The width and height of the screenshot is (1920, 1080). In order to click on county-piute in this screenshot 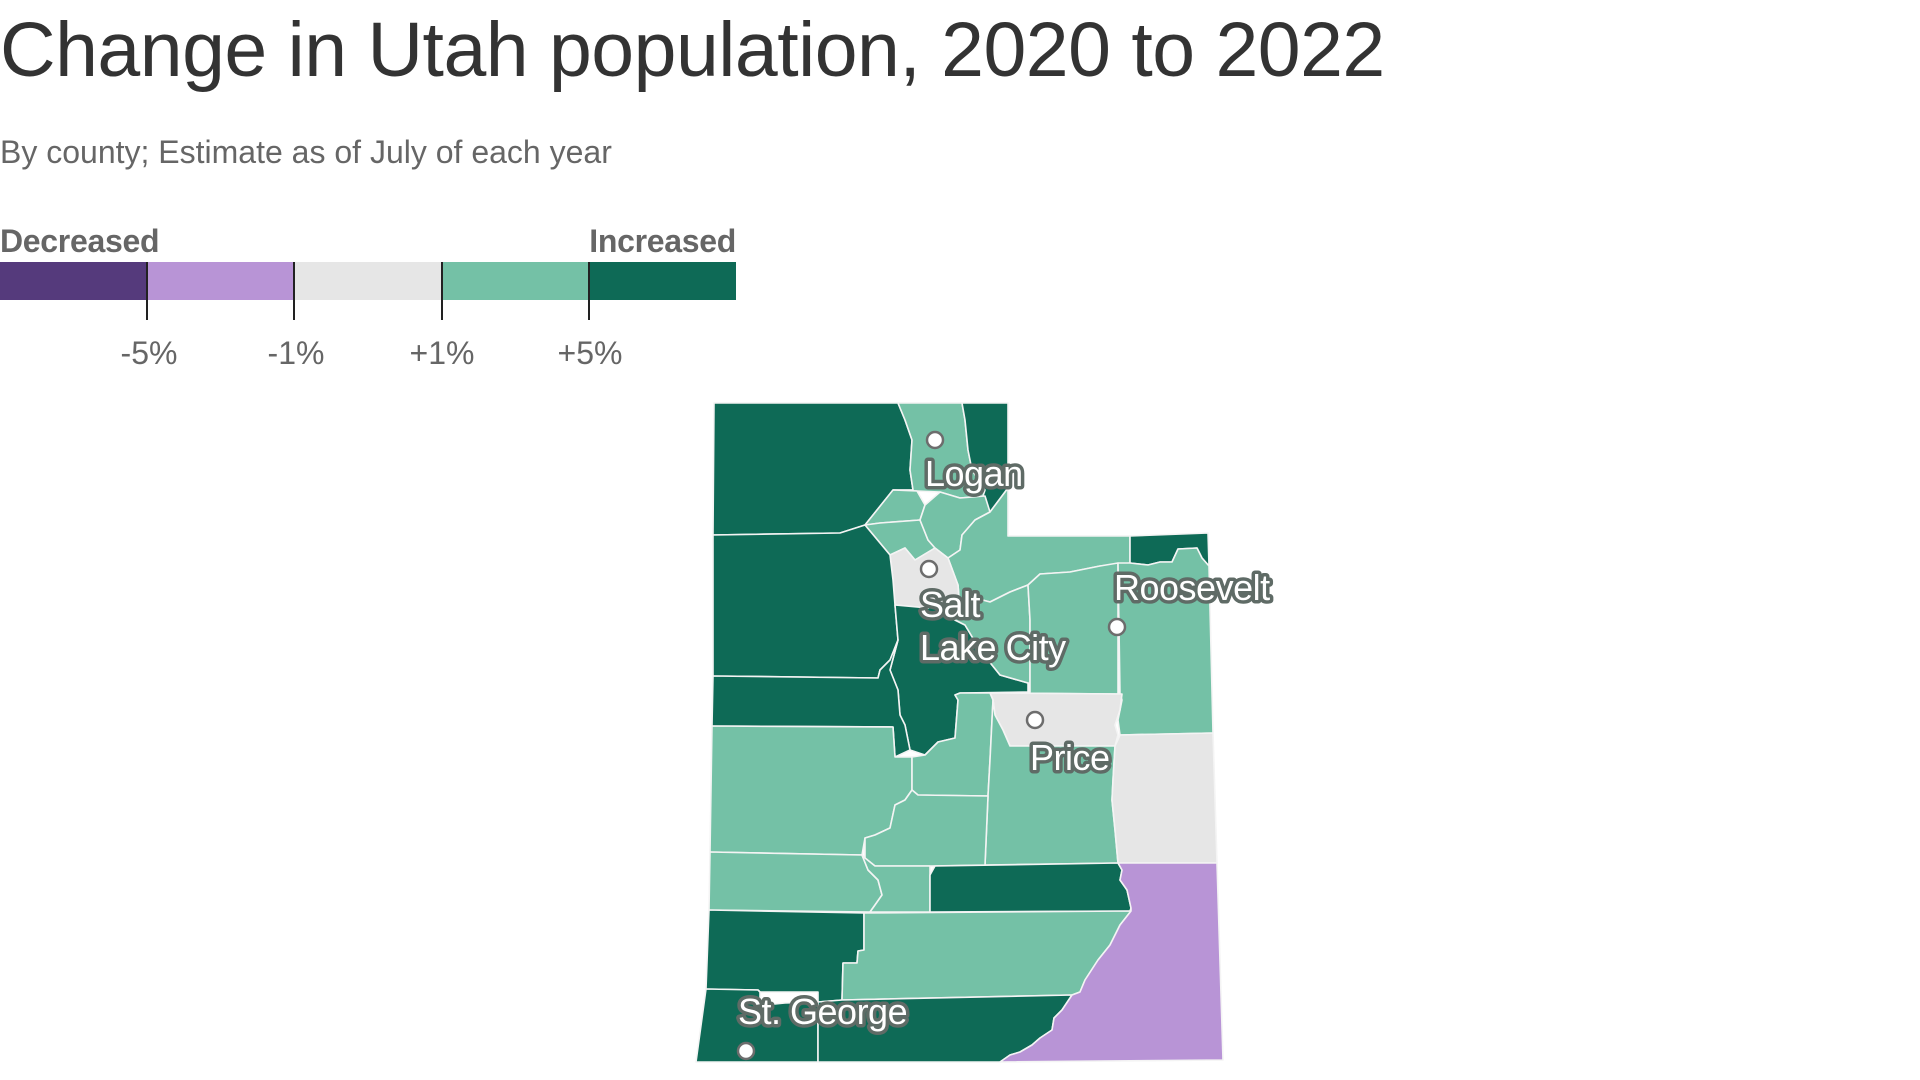, I will do `click(896, 883)`.